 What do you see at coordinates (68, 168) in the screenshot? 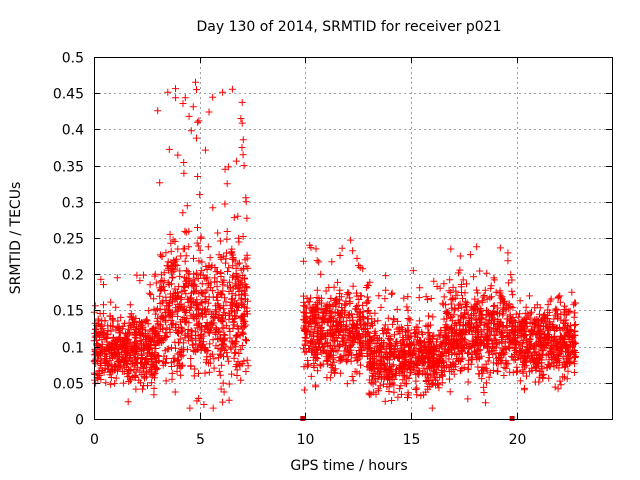
I see `y-tick-label: 0.35` at bounding box center [68, 168].